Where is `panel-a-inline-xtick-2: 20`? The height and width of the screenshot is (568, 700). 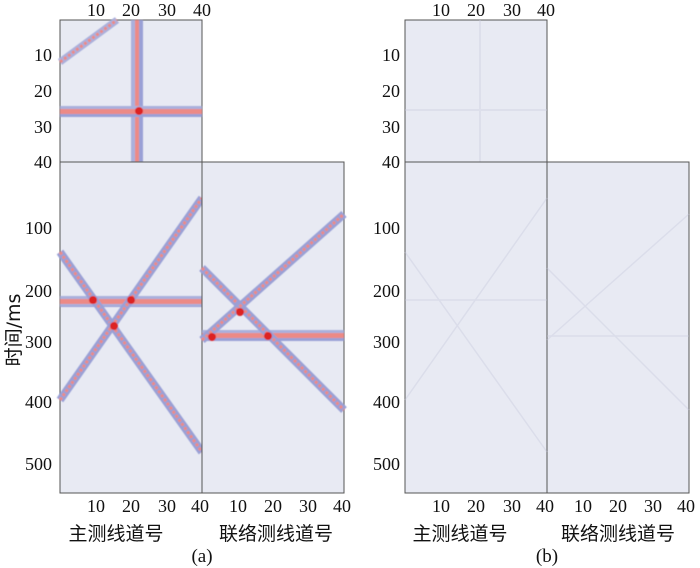
panel-a-inline-xtick-2: 20 is located at coordinates (131, 506).